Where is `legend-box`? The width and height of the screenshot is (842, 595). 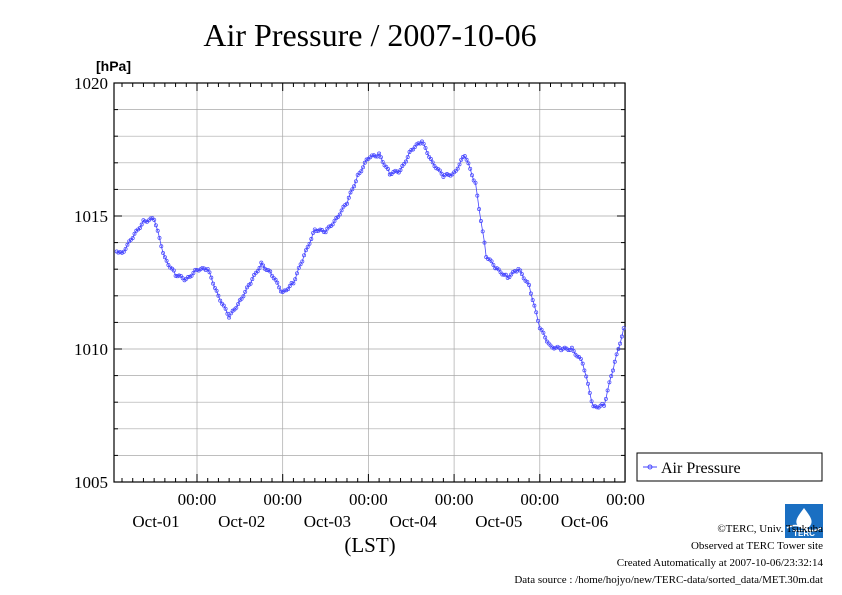 legend-box is located at coordinates (729, 467).